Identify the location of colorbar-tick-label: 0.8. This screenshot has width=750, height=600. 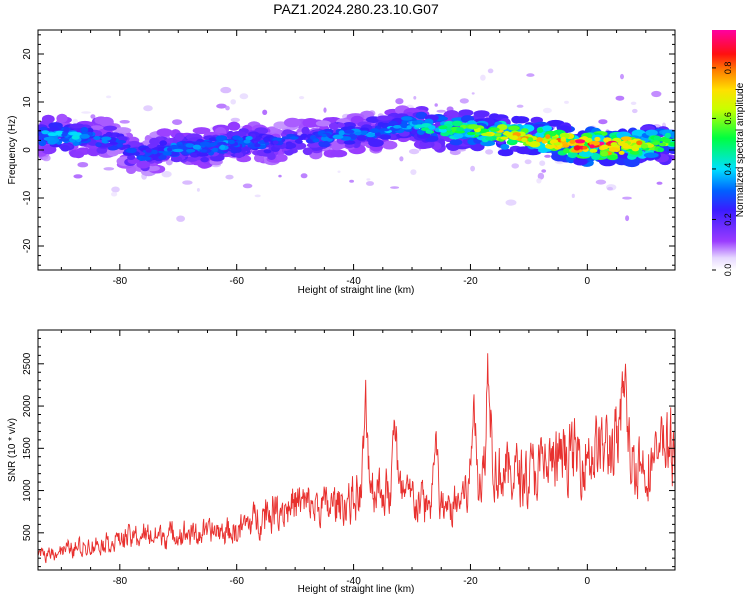
(728, 68).